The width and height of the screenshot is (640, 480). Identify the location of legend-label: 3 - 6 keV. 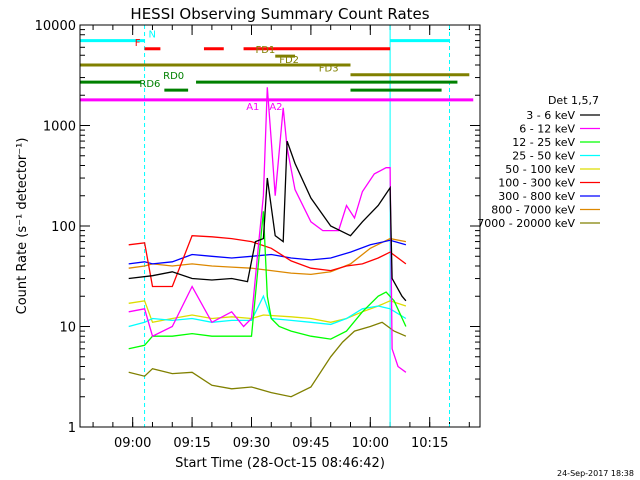
(550, 115).